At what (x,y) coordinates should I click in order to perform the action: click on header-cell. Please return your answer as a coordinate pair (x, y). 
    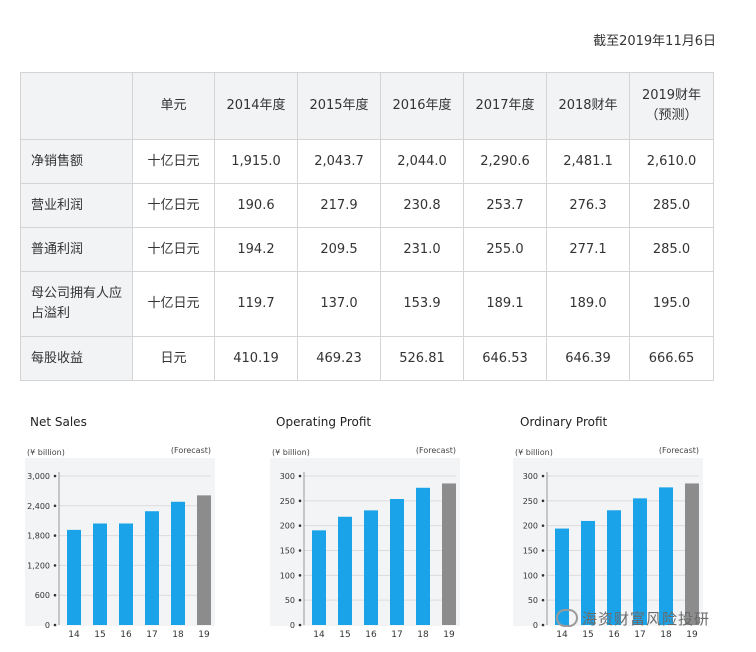
    Looking at the image, I should click on (76, 106).